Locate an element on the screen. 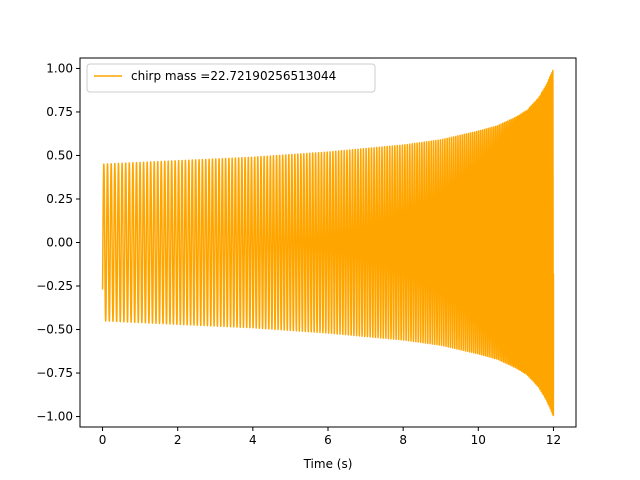  y-tick-label: 1.00 is located at coordinates (59, 68).